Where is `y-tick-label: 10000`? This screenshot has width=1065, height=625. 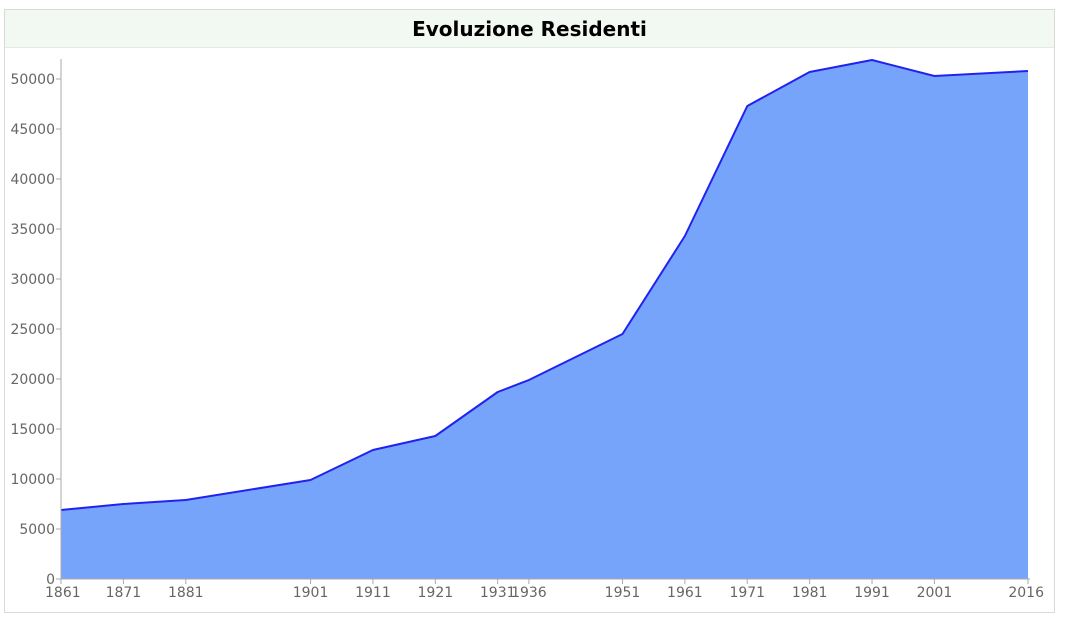
y-tick-label: 10000 is located at coordinates (32, 480).